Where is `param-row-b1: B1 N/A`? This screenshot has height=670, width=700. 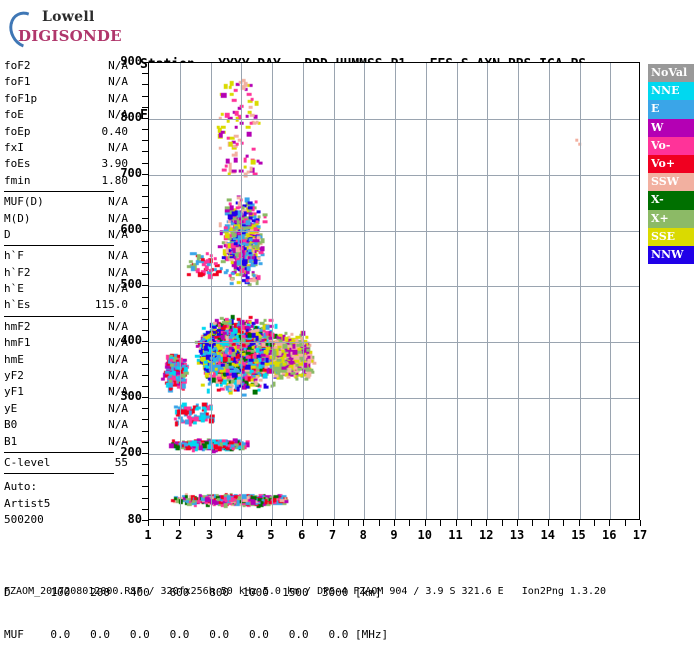 param-row-b1: B1 N/A is located at coordinates (66, 442).